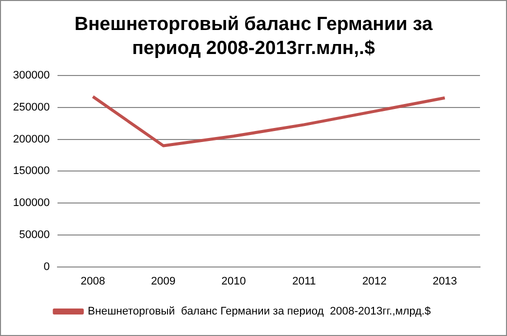 The height and width of the screenshot is (336, 507). What do you see at coordinates (34, 234) in the screenshot?
I see `y-tick-label: 50000` at bounding box center [34, 234].